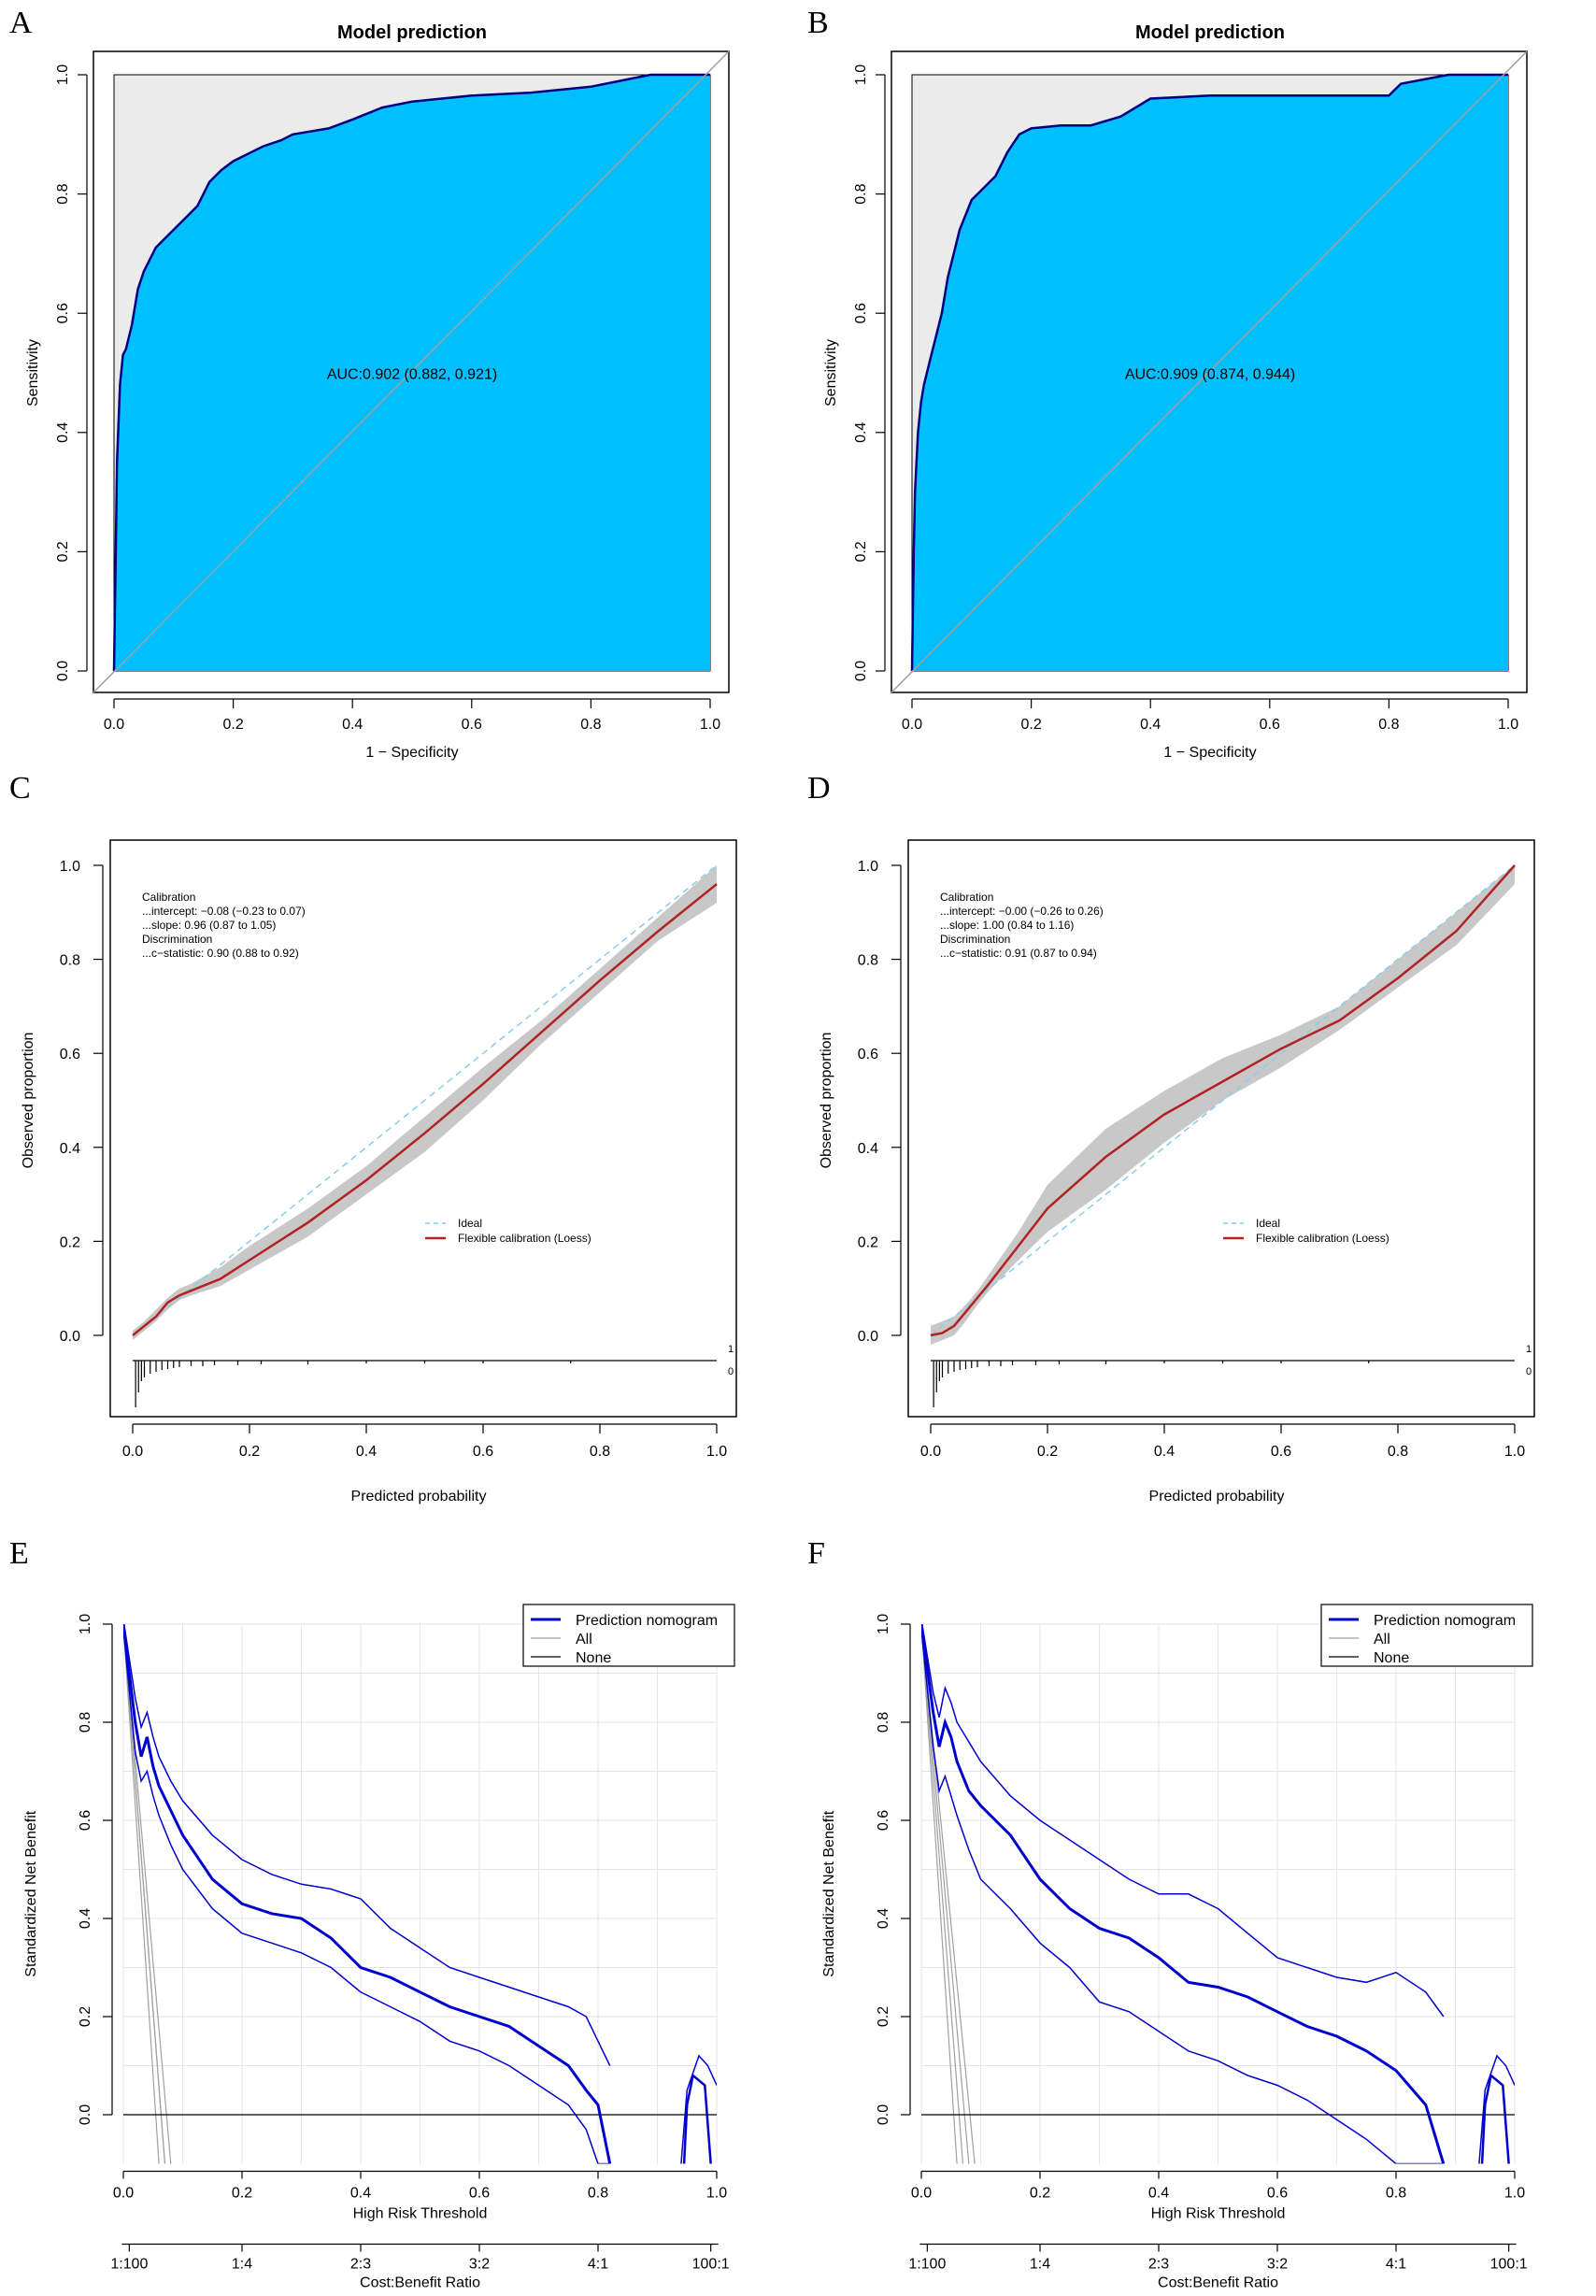 This screenshot has height=2296, width=1596. I want to click on y-axis-label: Standardized Net Benefit, so click(829, 1893).